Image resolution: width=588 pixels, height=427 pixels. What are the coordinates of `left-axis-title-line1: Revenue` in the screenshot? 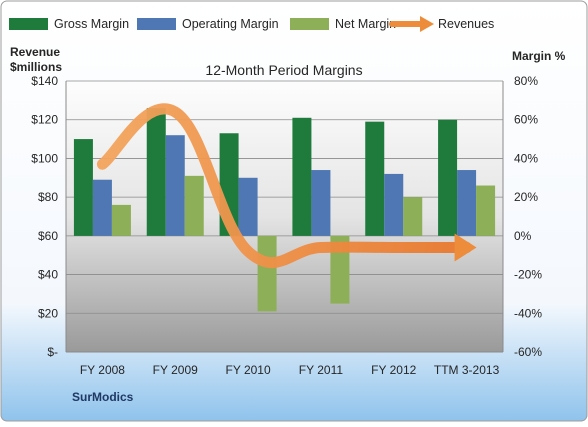 It's located at (35, 52).